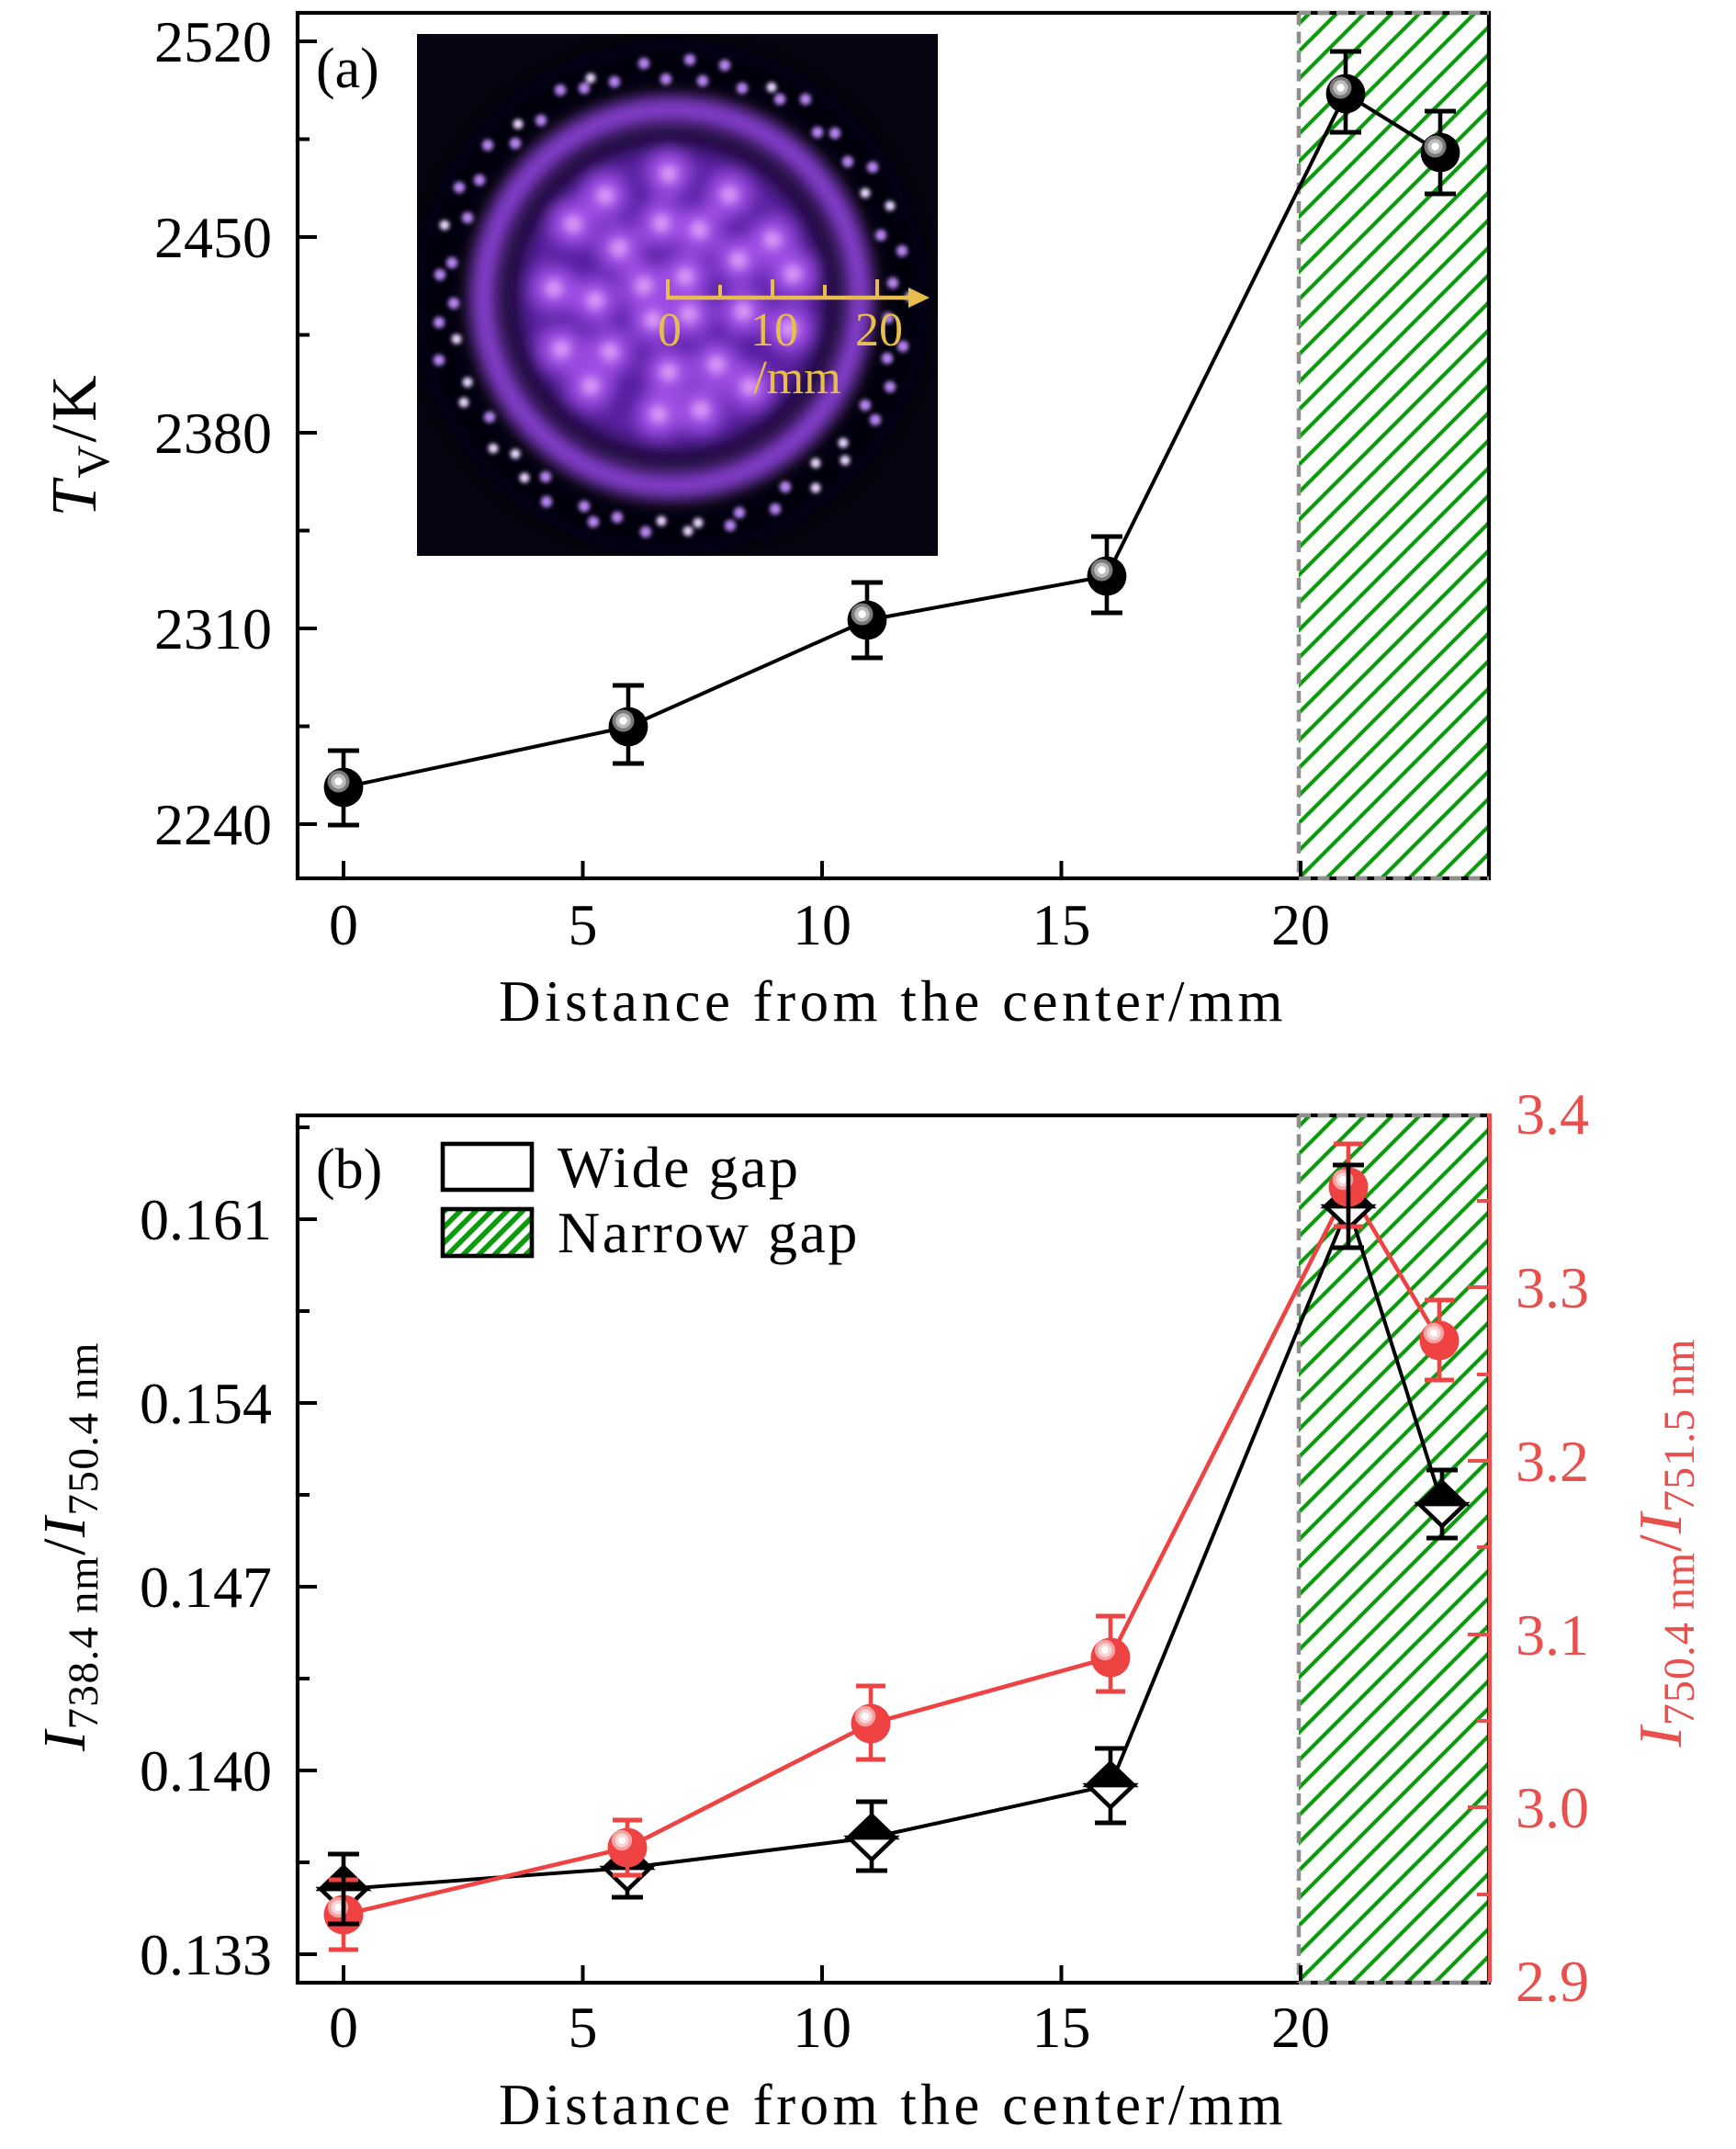 Image resolution: width=1736 pixels, height=2149 pixels. I want to click on svg-text: 2520, so click(213, 41).